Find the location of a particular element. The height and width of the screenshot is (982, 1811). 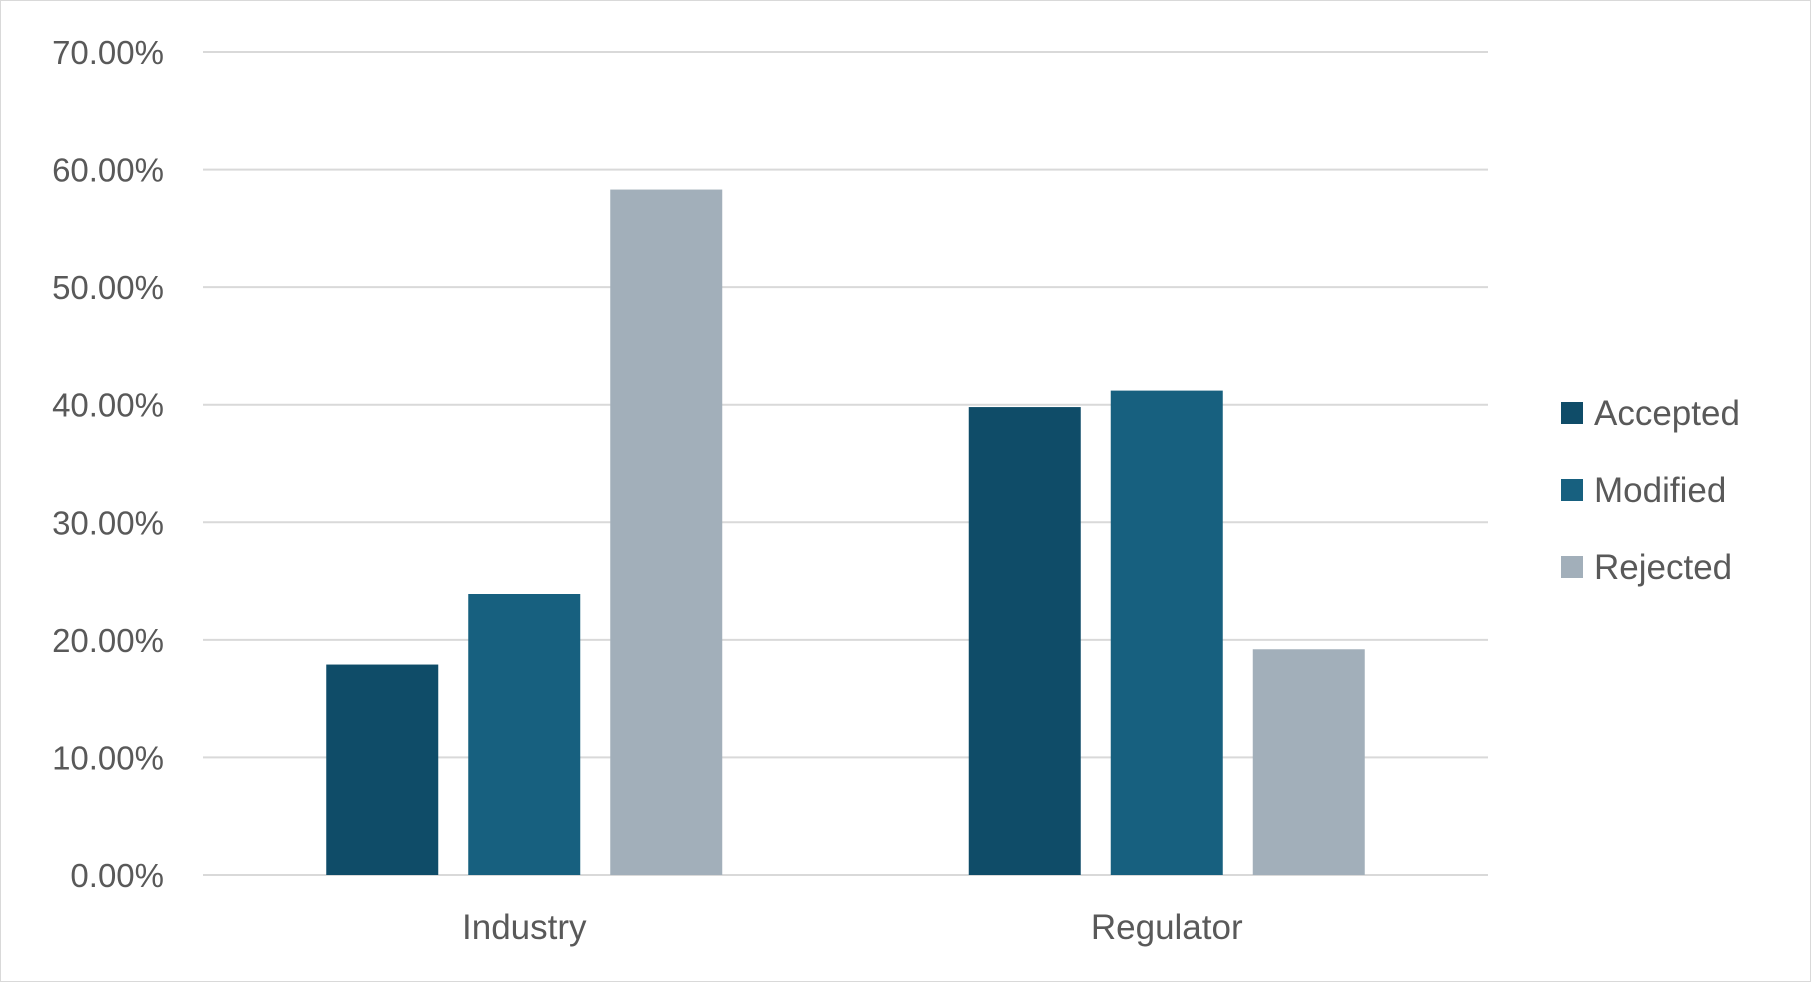

y-tick-label: 60.00% is located at coordinates (108, 170).